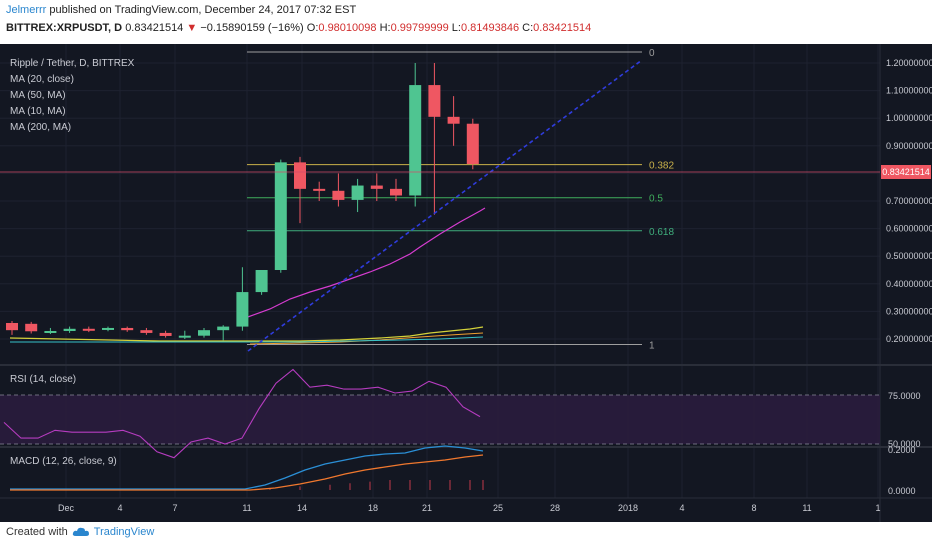 This screenshot has width=932, height=550. I want to click on legend-ma50: MA (50, MA), so click(38, 95).